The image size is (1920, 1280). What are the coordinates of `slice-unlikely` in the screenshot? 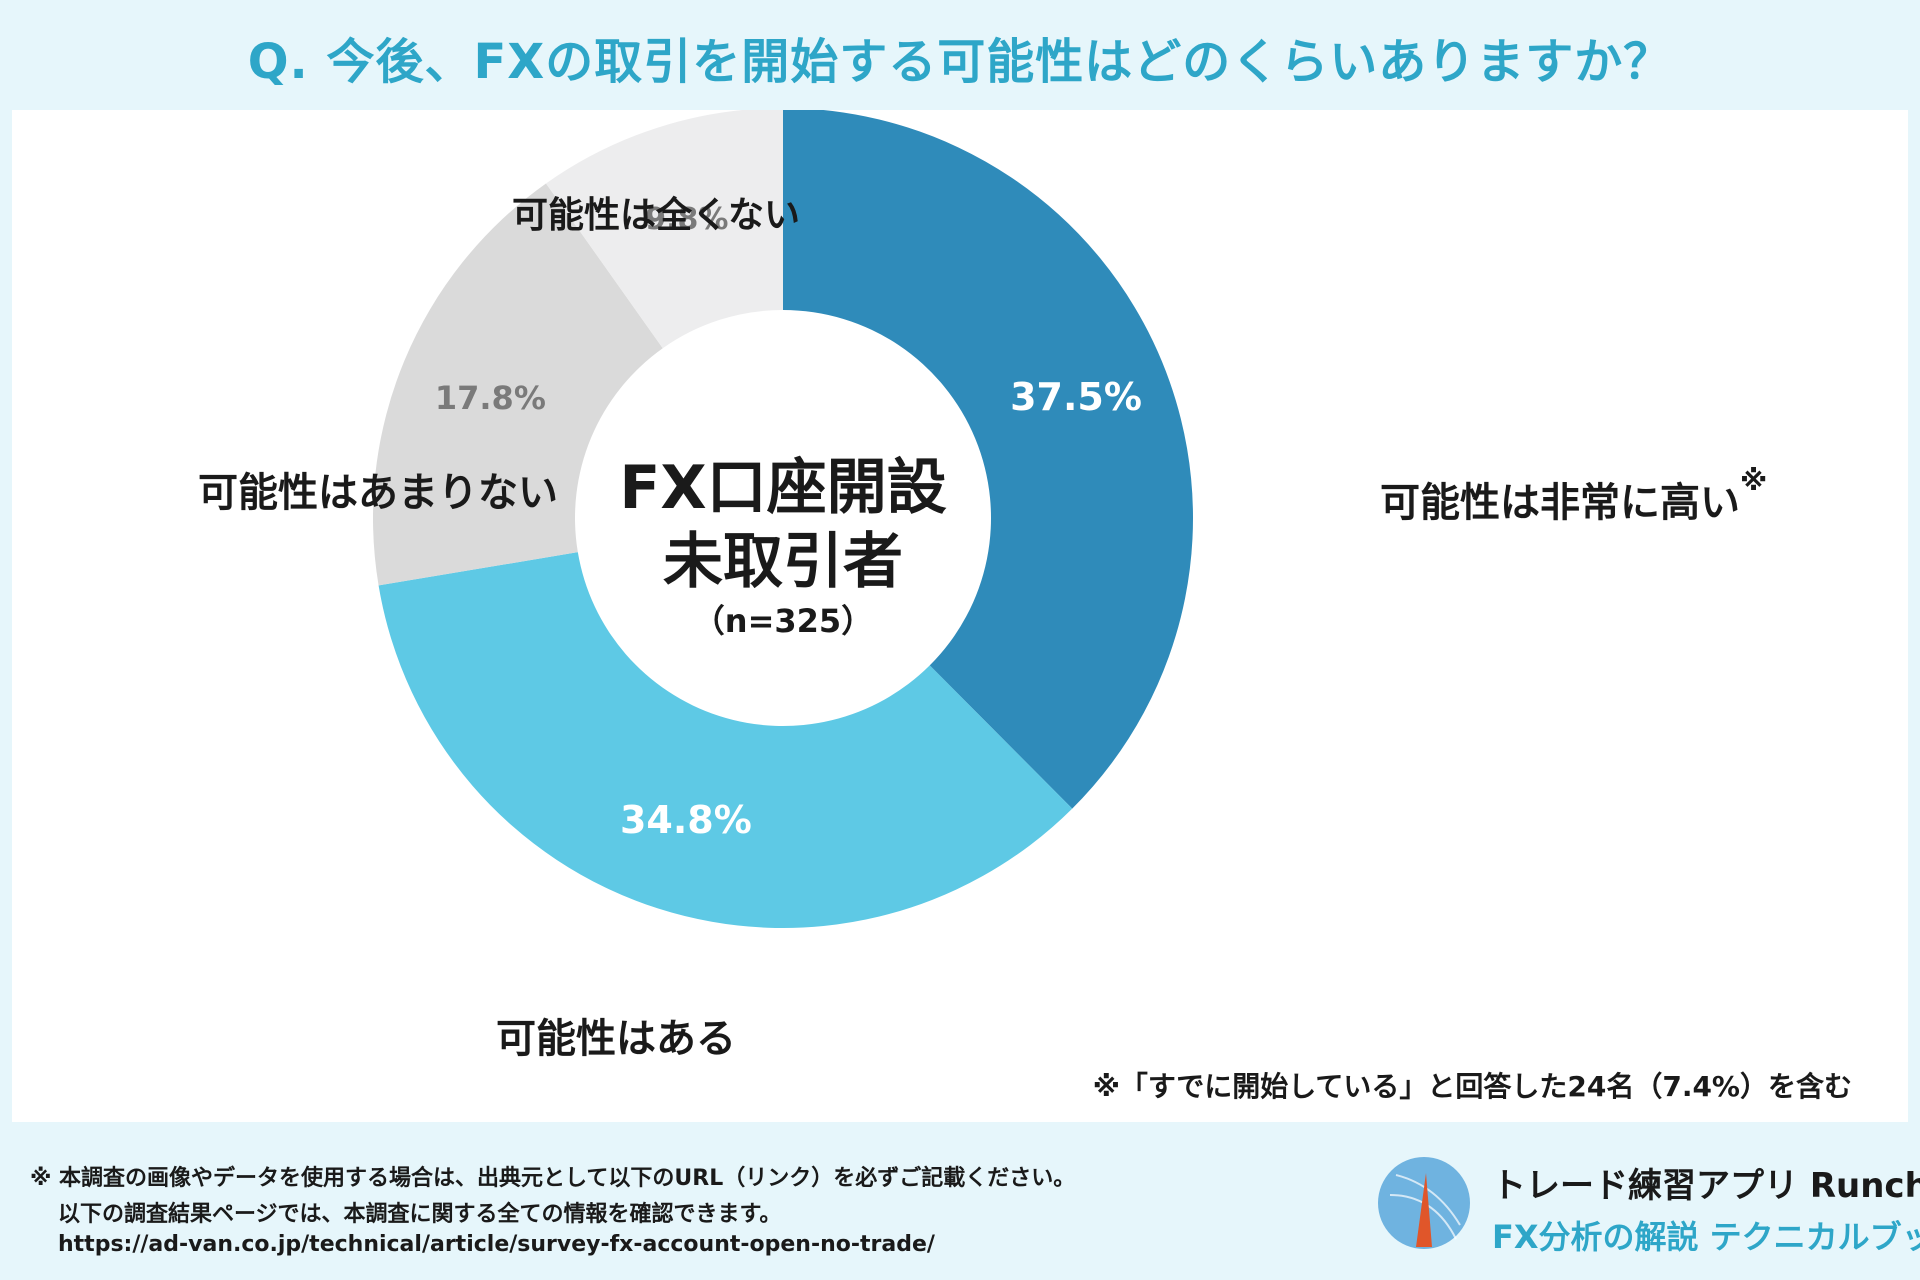 It's located at (518, 384).